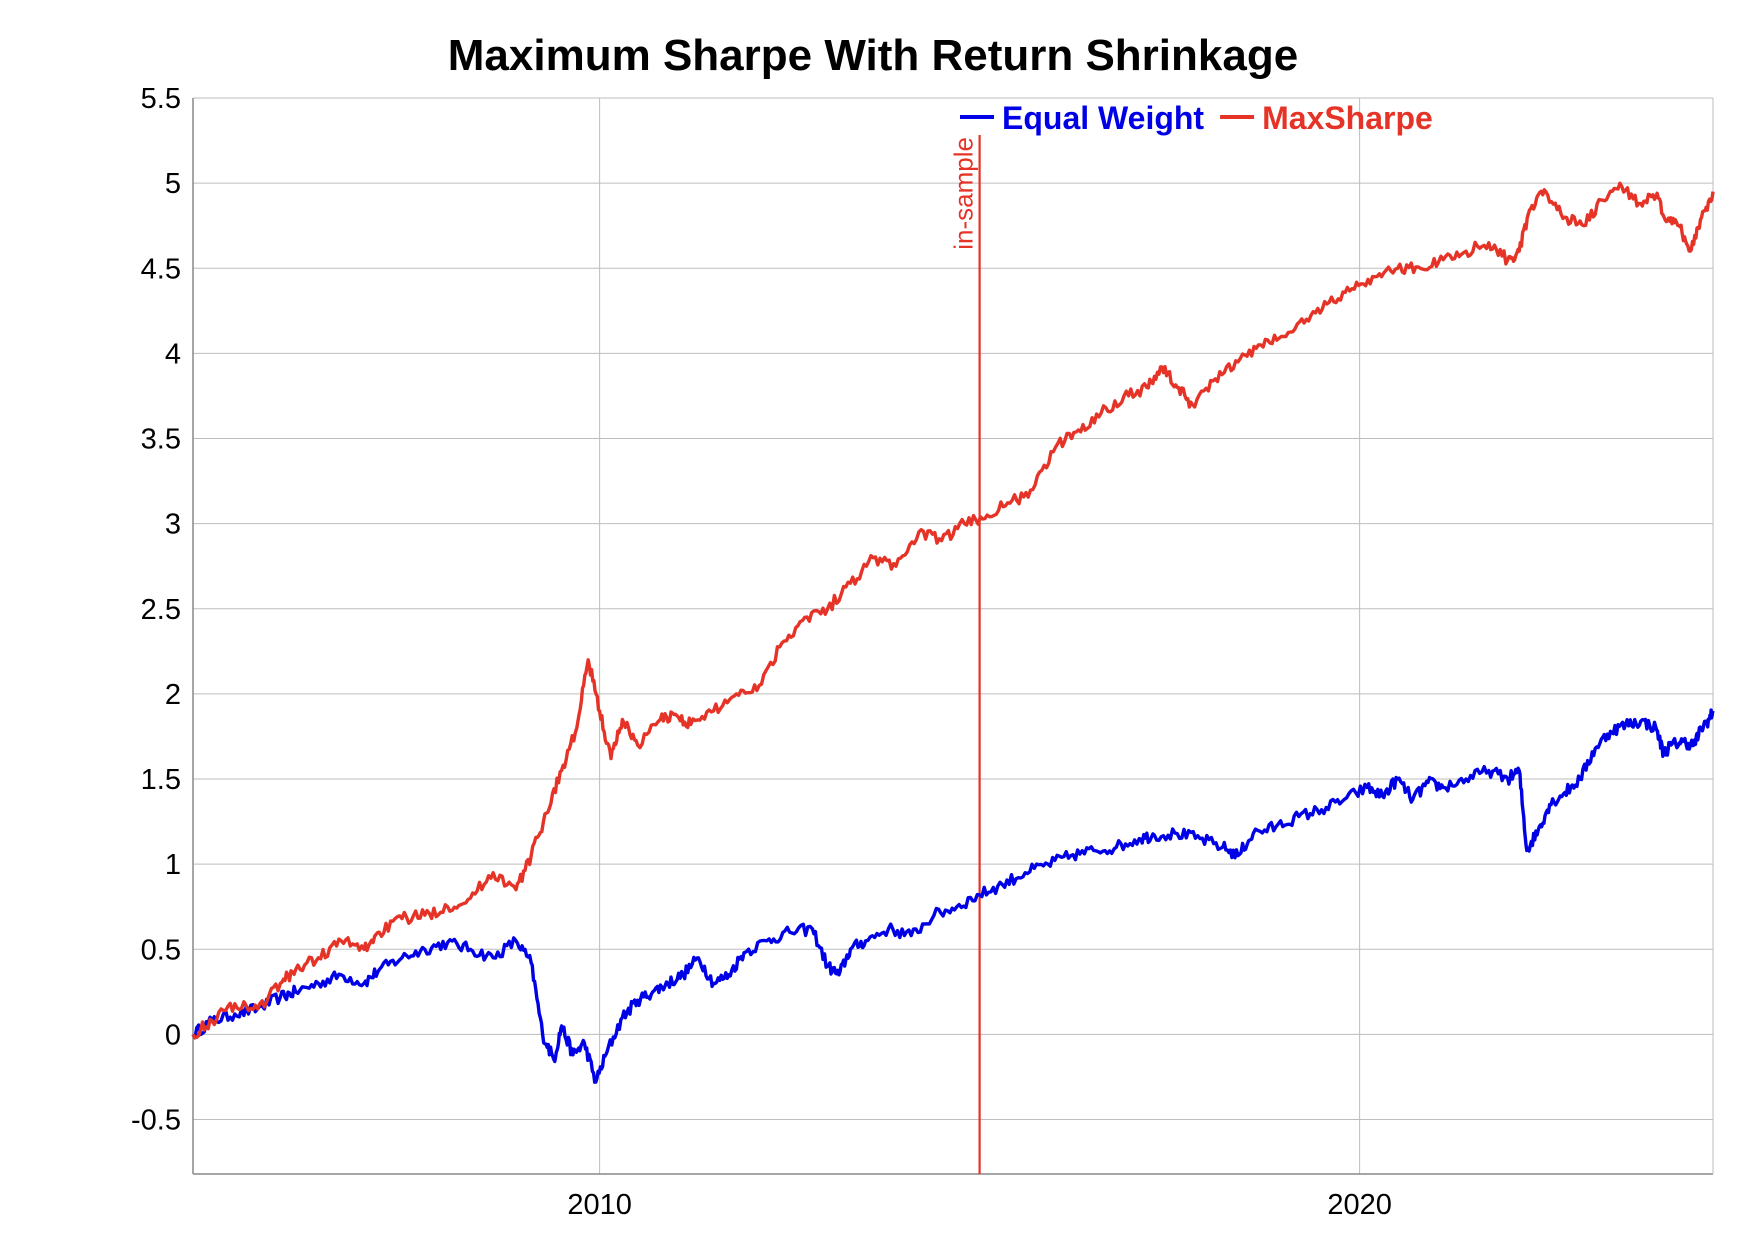 The image size is (1746, 1246). What do you see at coordinates (173, 184) in the screenshot?
I see `y-tick-label: 5` at bounding box center [173, 184].